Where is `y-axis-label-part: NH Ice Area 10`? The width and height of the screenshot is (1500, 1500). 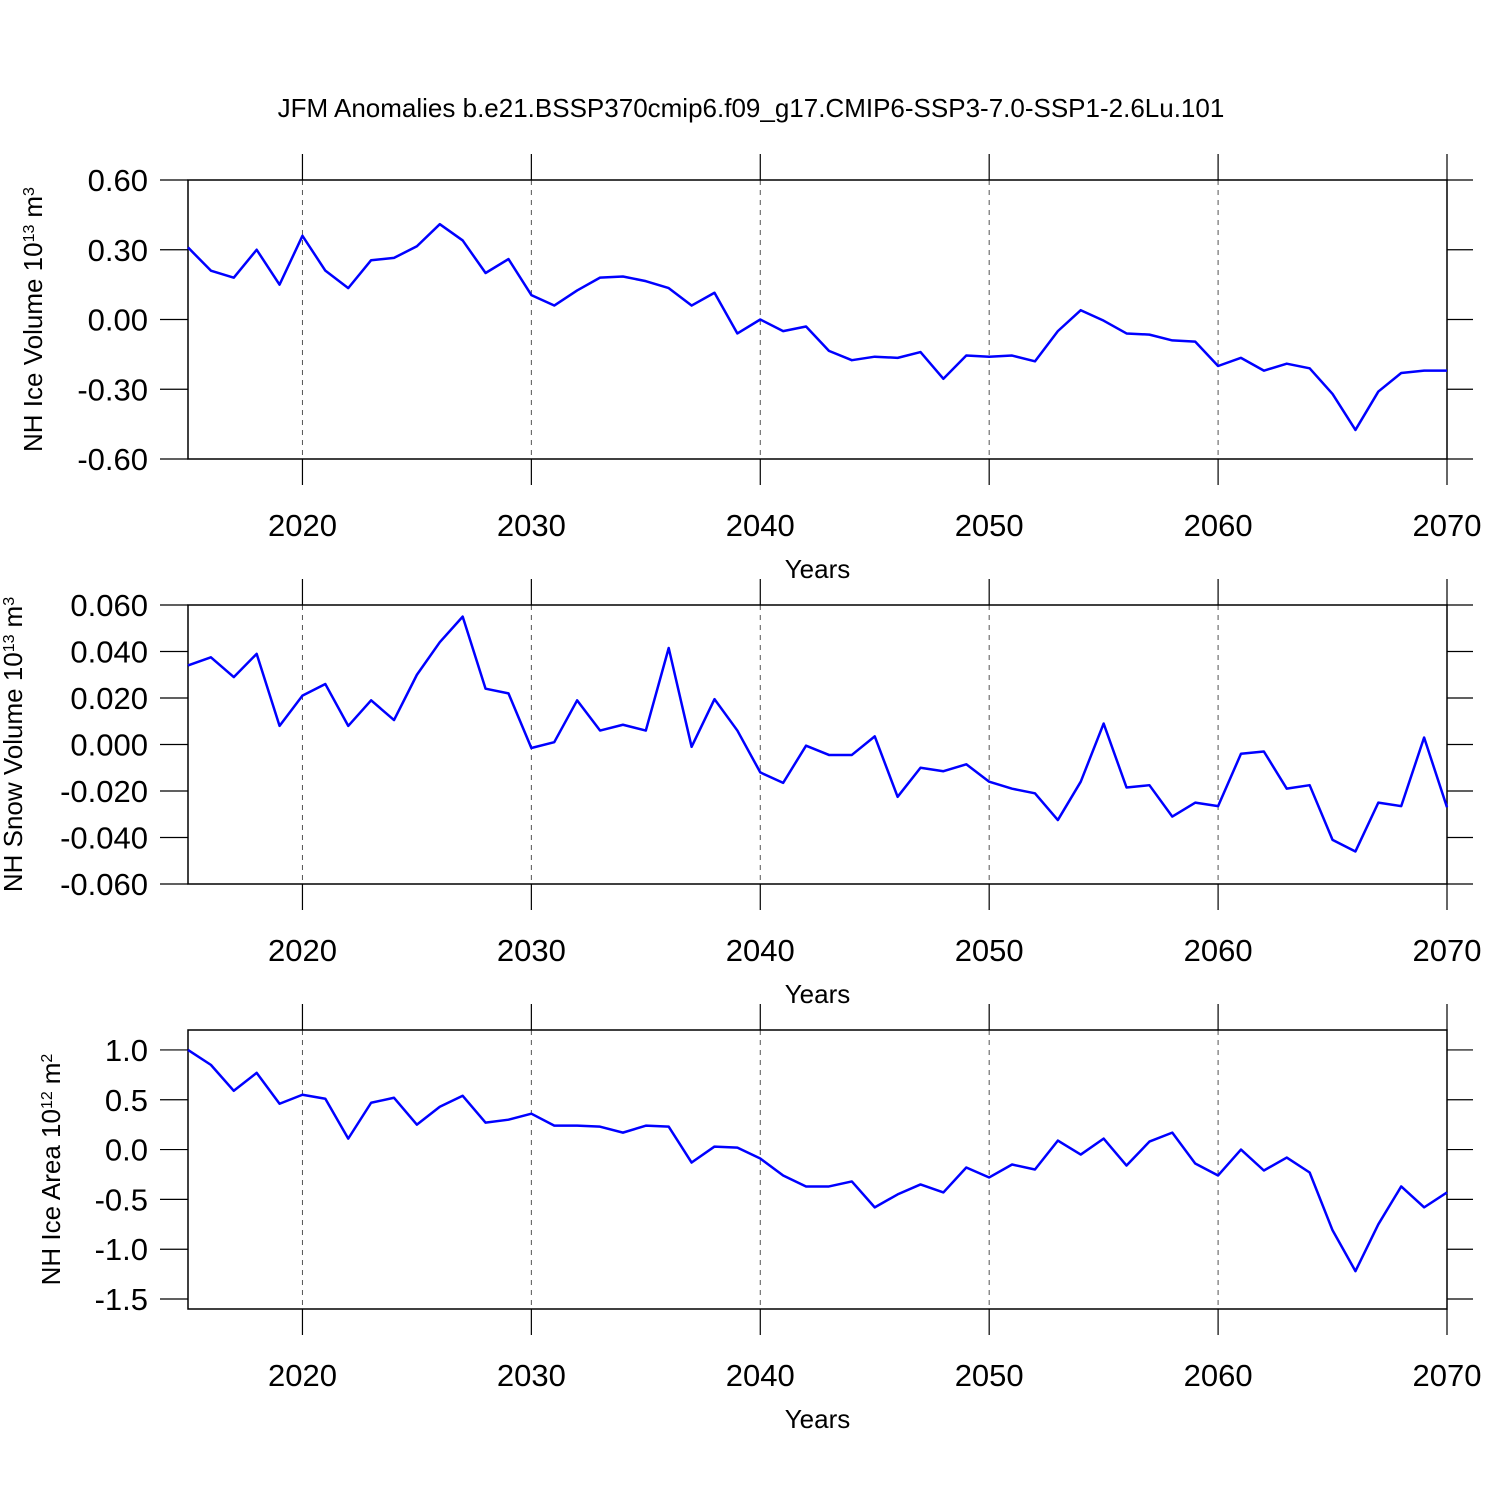 y-axis-label-part: NH Ice Area 10 is located at coordinates (51, 1197).